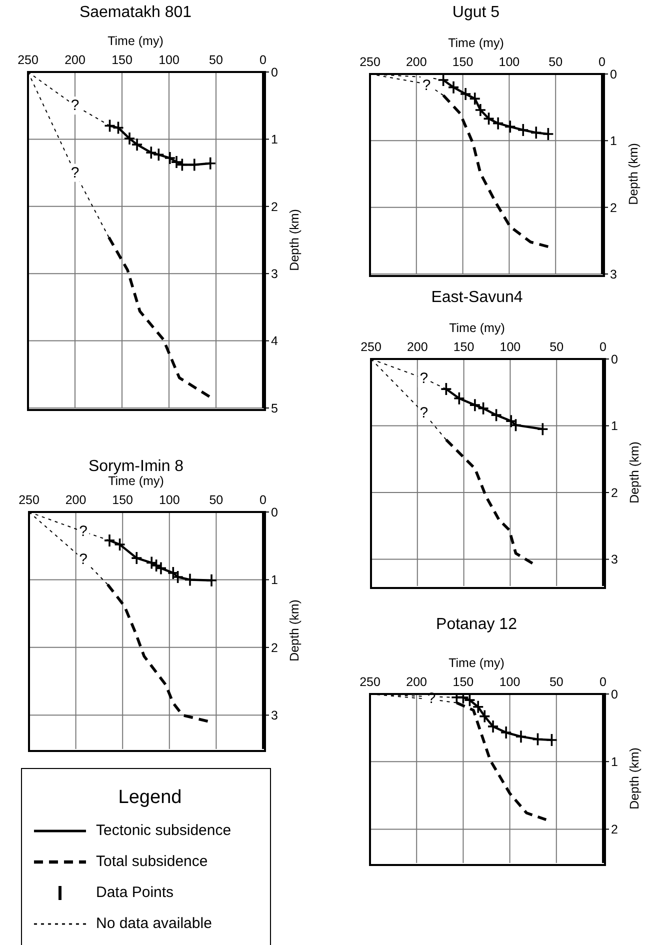 Image resolution: width=648 pixels, height=945 pixels. What do you see at coordinates (136, 467) in the screenshot?
I see `chart-title: Sorym-Imin 8` at bounding box center [136, 467].